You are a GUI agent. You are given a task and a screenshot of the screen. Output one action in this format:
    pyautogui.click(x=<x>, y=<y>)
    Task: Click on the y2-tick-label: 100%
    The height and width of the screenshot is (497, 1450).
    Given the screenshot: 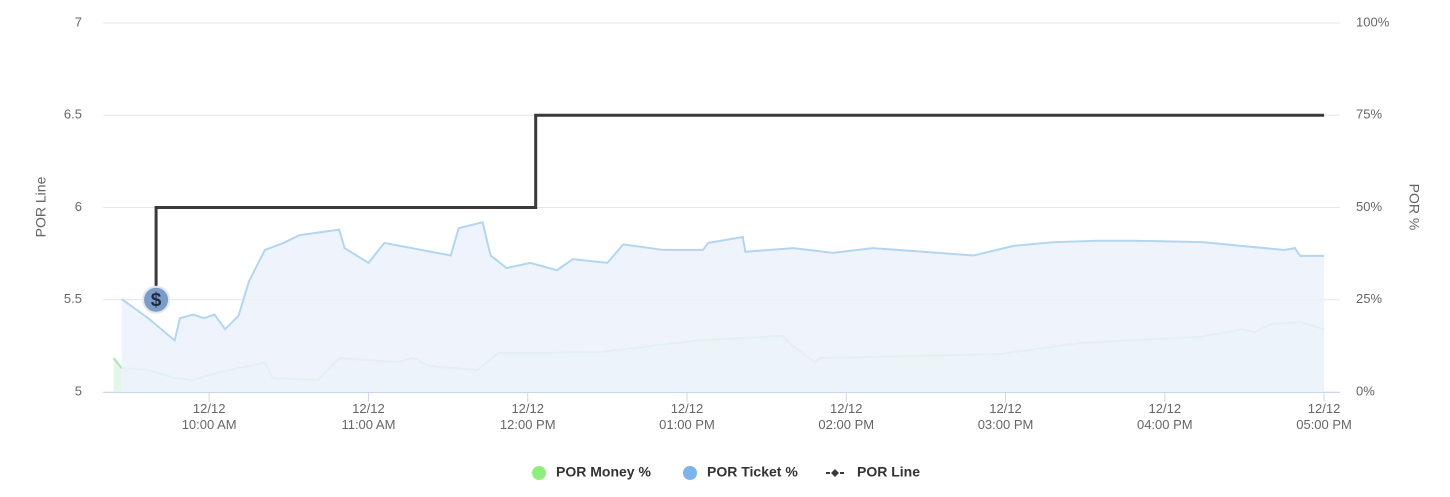 What is the action you would take?
    pyautogui.click(x=1373, y=21)
    